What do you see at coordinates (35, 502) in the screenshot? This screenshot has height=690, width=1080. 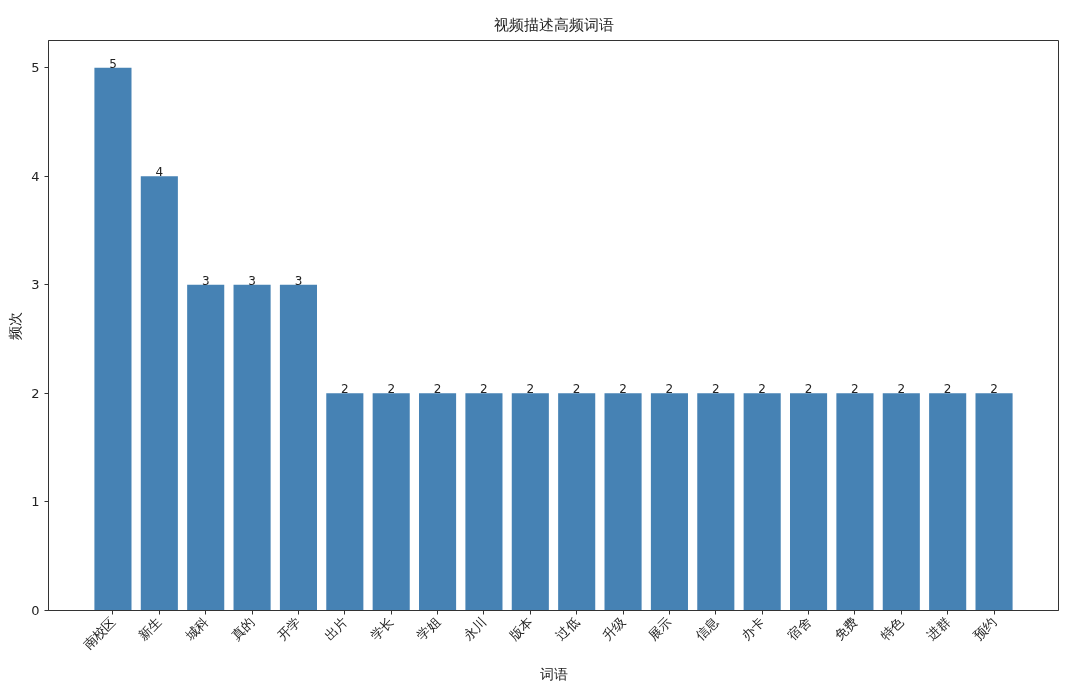 I see `y-tick-label: 1` at bounding box center [35, 502].